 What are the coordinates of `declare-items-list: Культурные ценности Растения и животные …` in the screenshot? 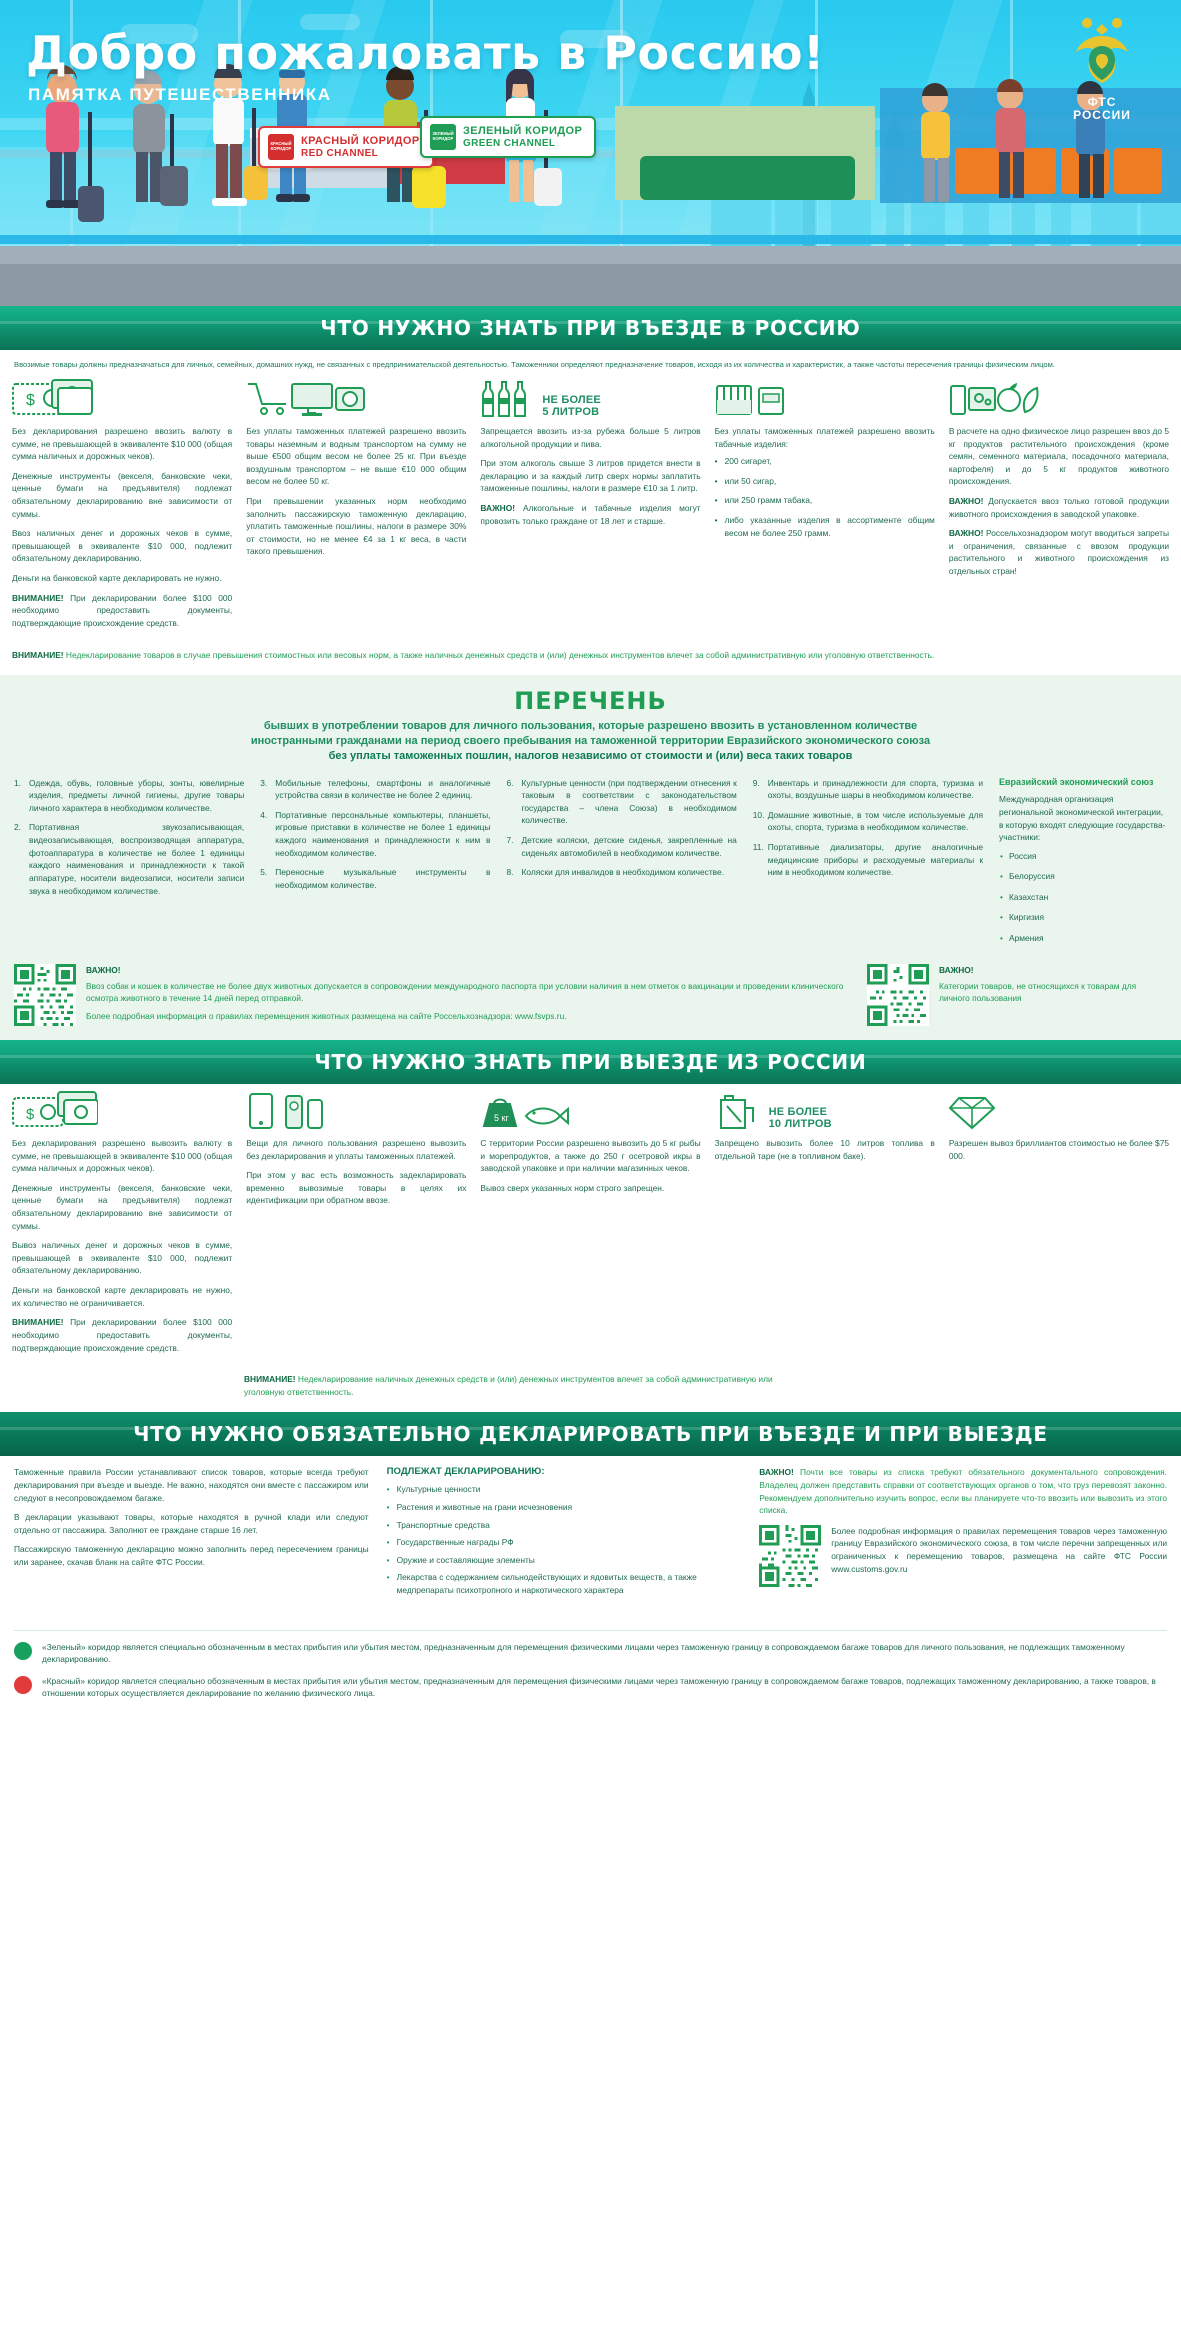 It's located at (564, 1539).